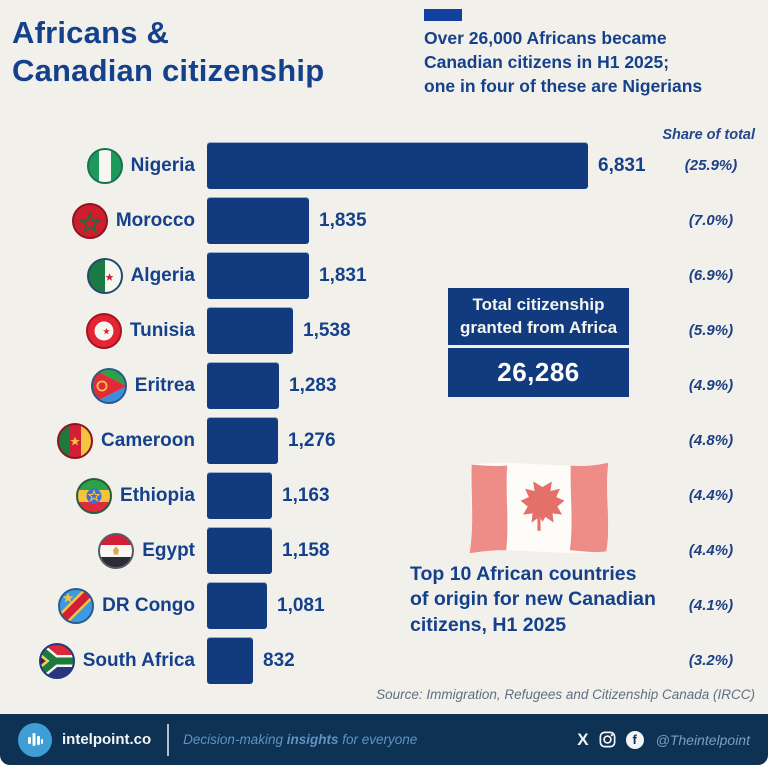 Image resolution: width=768 pixels, height=765 pixels. Describe the element at coordinates (162, 330) in the screenshot. I see `country-label: Tunisia` at that location.